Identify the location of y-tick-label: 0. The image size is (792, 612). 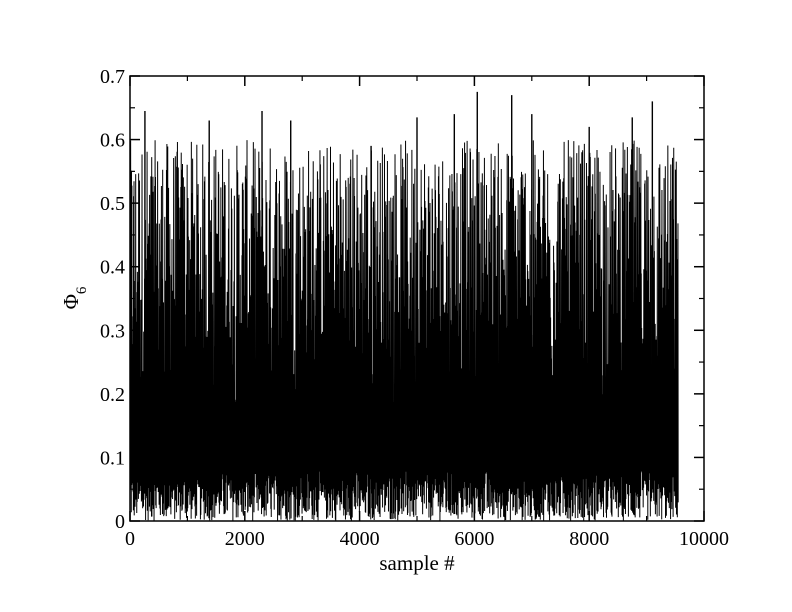
(120, 522).